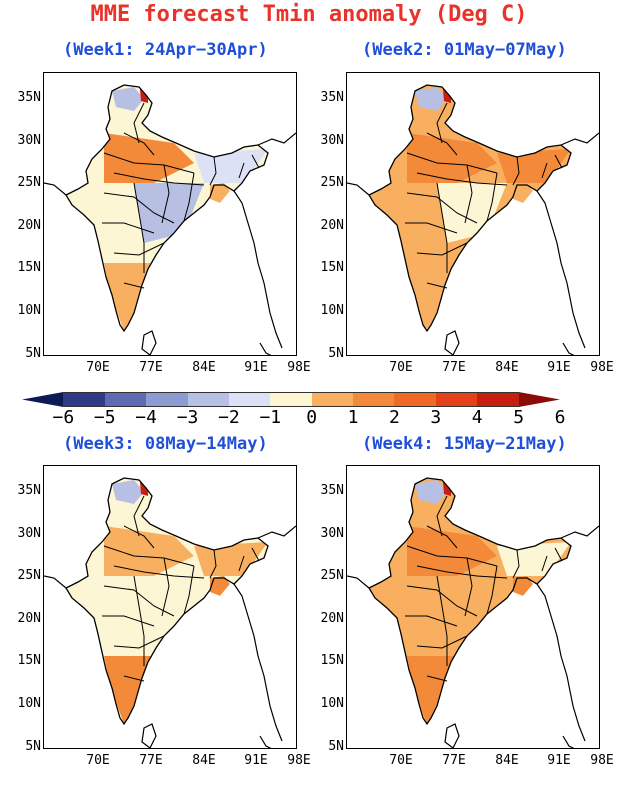  I want to click on map-panel-week2, so click(473, 214).